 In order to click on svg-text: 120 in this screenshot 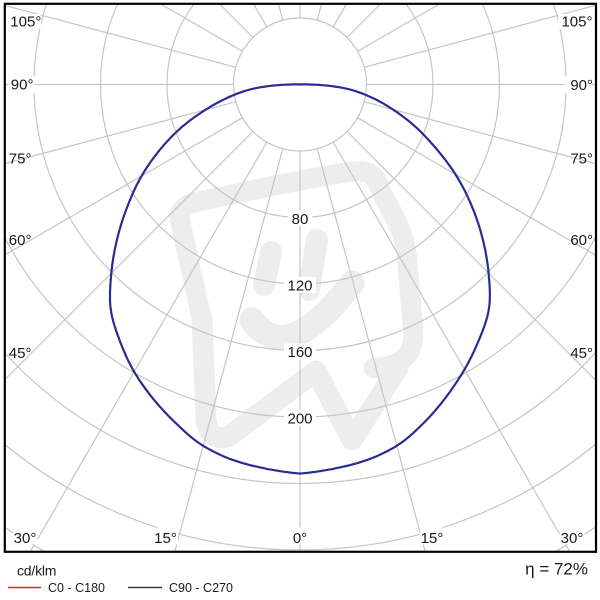, I will do `click(299, 286)`.